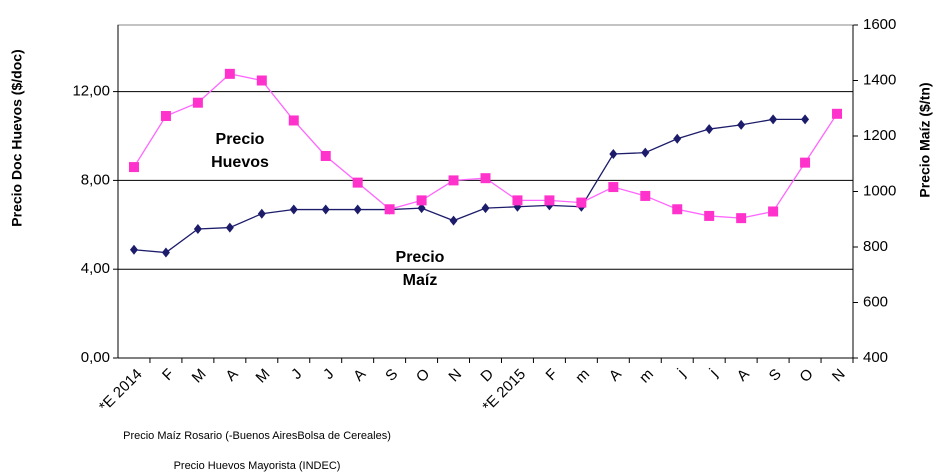  I want to click on y2-tick-label: 800, so click(875, 246).